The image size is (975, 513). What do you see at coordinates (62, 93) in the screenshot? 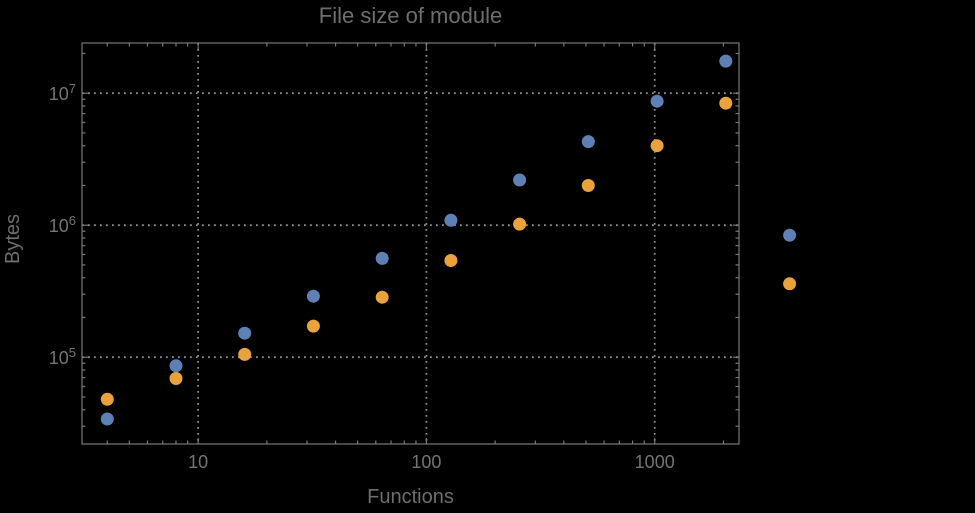
I see `y-tick-label-10e7: 10⁷` at bounding box center [62, 93].